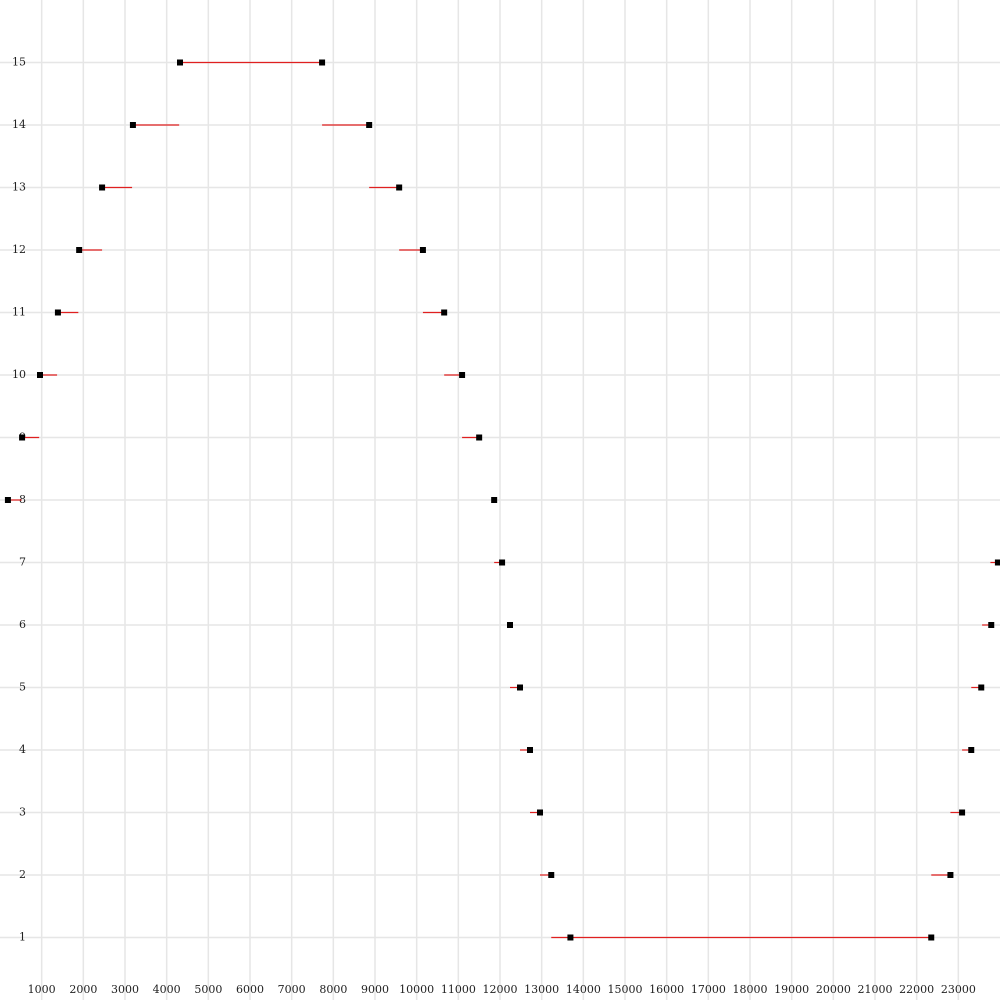 This screenshot has height=1000, width=1000. I want to click on x-tick-label: 4000, so click(167, 989).